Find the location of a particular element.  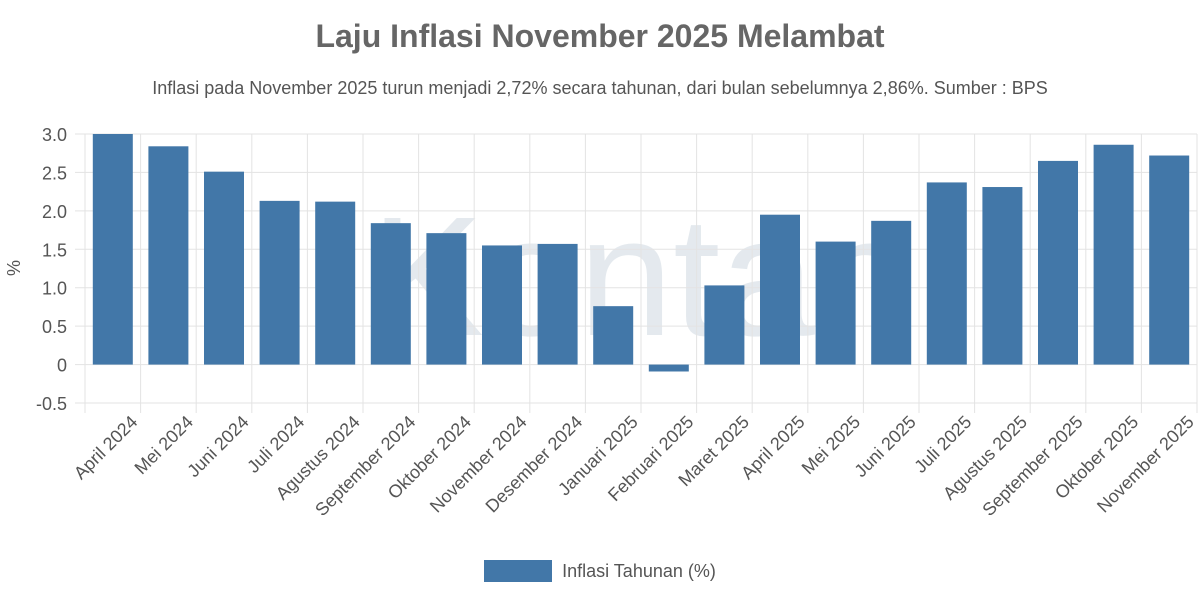

legend-label: Inflasi Tahunan (%) is located at coordinates (639, 570).